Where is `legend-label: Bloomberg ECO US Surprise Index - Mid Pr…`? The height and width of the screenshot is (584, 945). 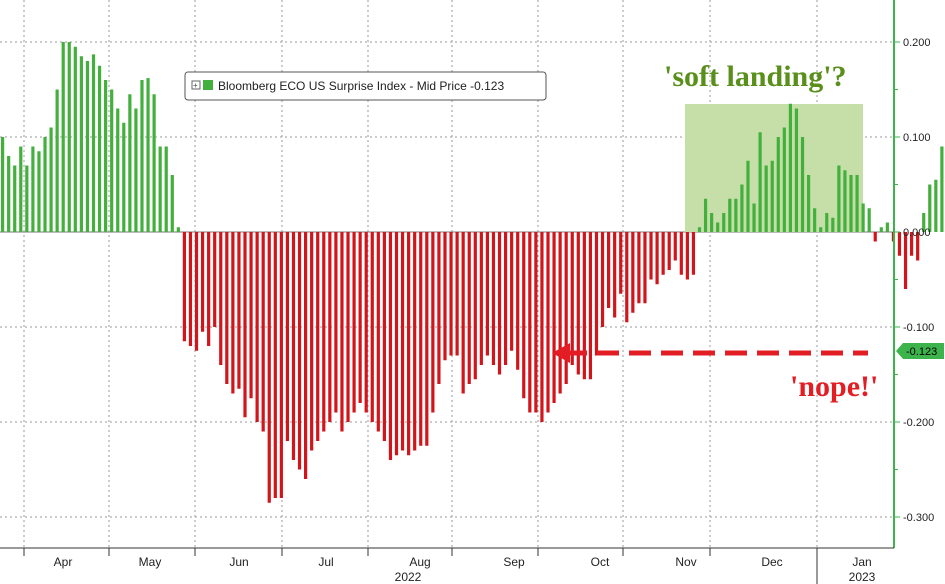 legend-label: Bloomberg ECO US Surprise Index - Mid Pr… is located at coordinates (342, 86).